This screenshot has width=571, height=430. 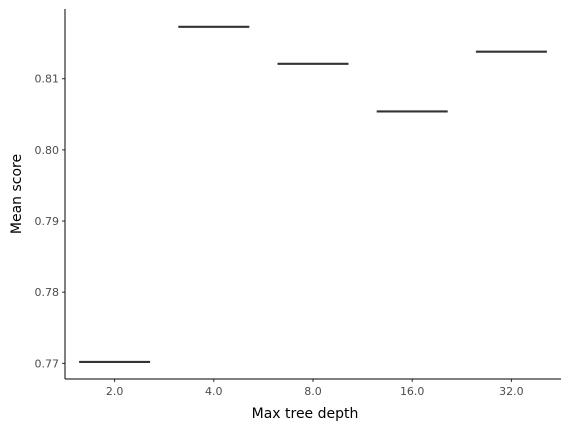 What do you see at coordinates (47, 79) in the screenshot?
I see `y-tick-label: 0.81` at bounding box center [47, 79].